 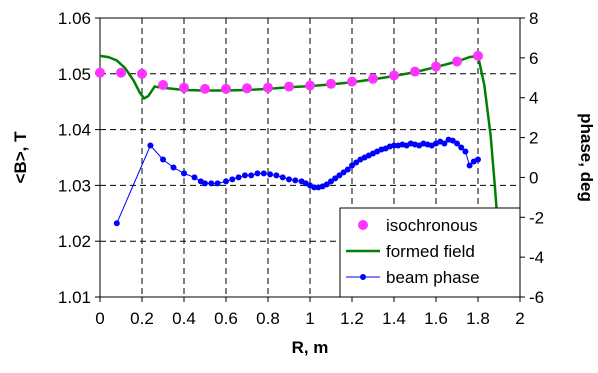 What do you see at coordinates (533, 177) in the screenshot?
I see `y-right-tick-label: 0` at bounding box center [533, 177].